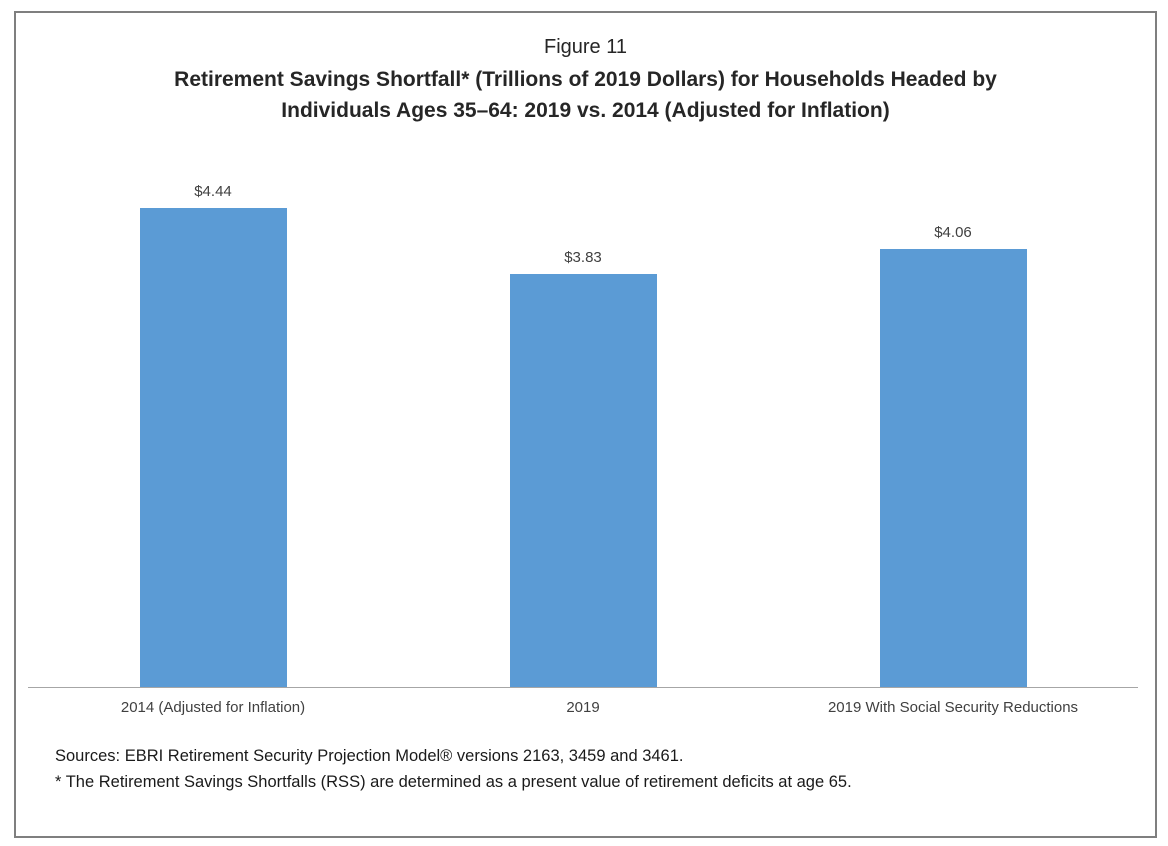 This screenshot has height=846, width=1168. What do you see at coordinates (583, 258) in the screenshot?
I see `bar-value-label-2019: $3.83` at bounding box center [583, 258].